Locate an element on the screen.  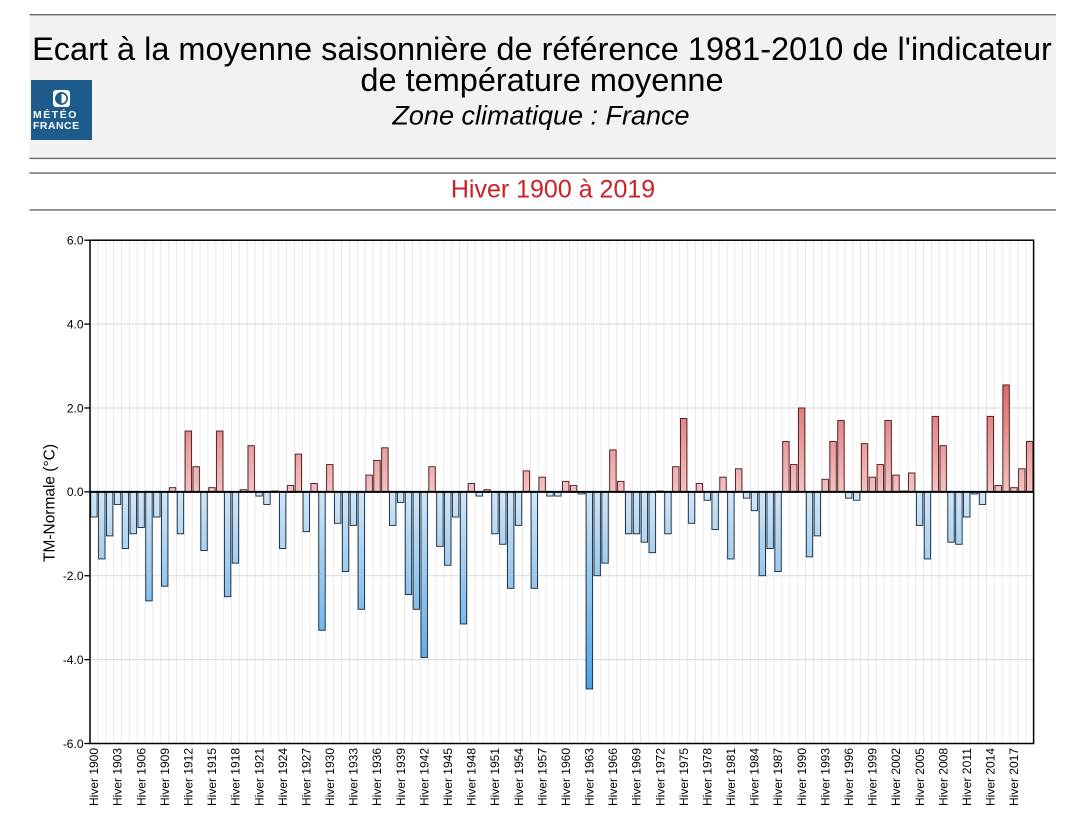
svg-text: Hiver 2014 is located at coordinates (991, 777).